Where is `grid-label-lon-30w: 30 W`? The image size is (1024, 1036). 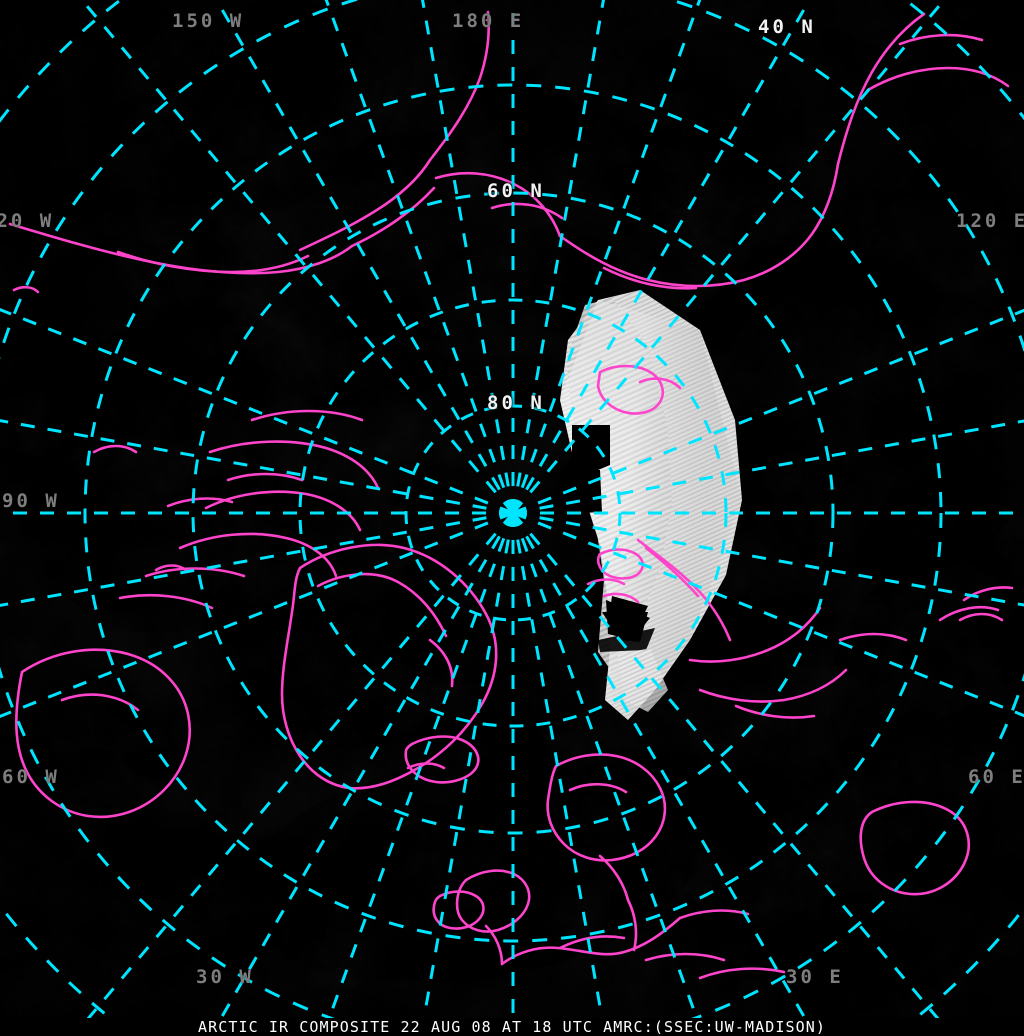 grid-label-lon-30w: 30 W is located at coordinates (225, 977).